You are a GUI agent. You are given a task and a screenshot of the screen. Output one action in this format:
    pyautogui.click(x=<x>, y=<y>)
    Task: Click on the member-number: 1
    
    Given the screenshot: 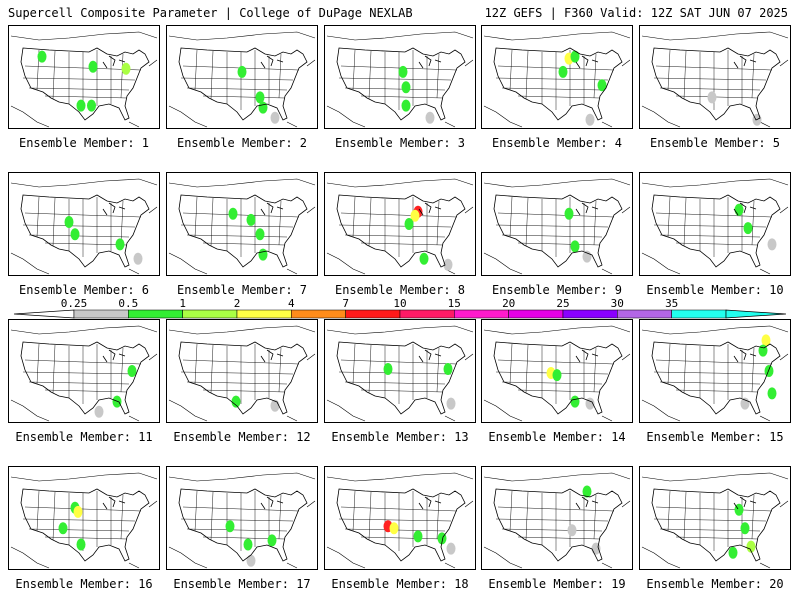 What is the action you would take?
    pyautogui.click(x=145, y=143)
    